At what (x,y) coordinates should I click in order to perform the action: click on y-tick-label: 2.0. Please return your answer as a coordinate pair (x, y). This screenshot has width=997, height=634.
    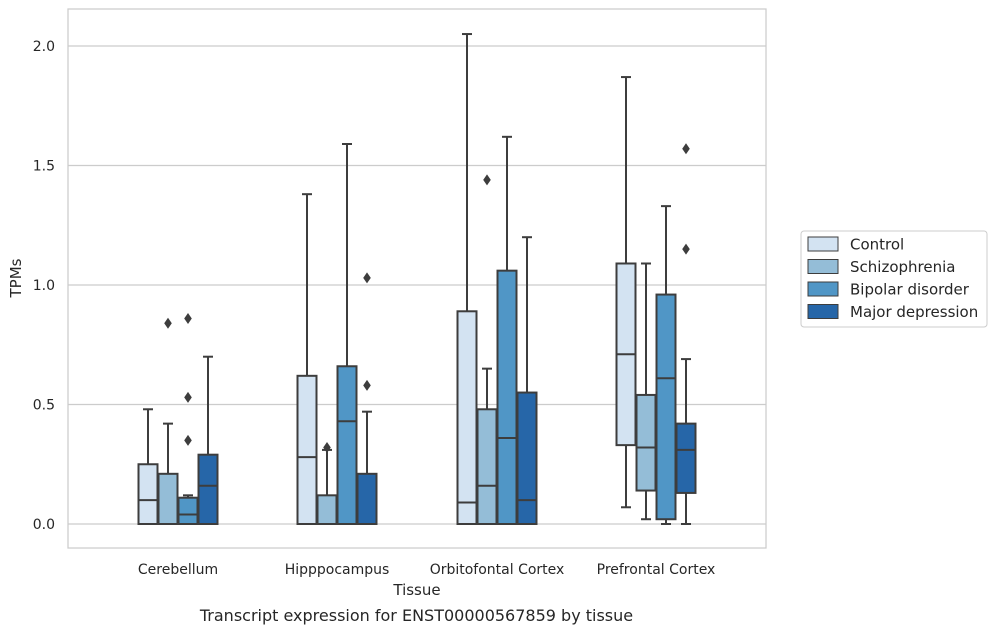
    Looking at the image, I should click on (44, 47).